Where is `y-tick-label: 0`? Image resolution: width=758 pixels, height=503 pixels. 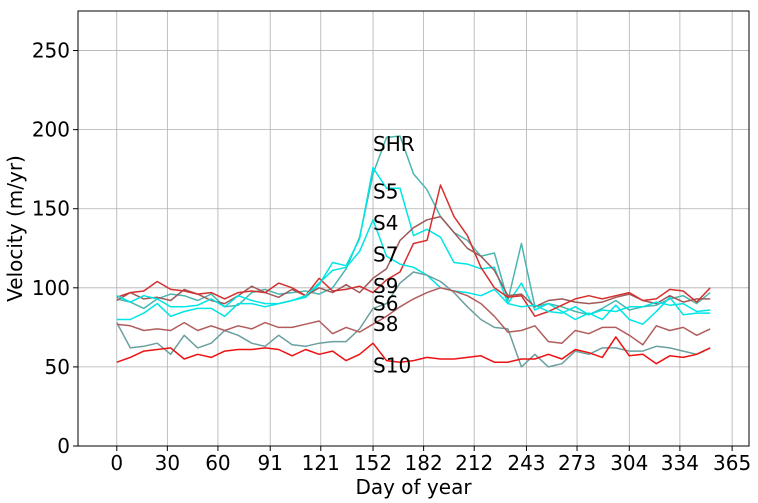 y-tick-label: 0 is located at coordinates (63, 446).